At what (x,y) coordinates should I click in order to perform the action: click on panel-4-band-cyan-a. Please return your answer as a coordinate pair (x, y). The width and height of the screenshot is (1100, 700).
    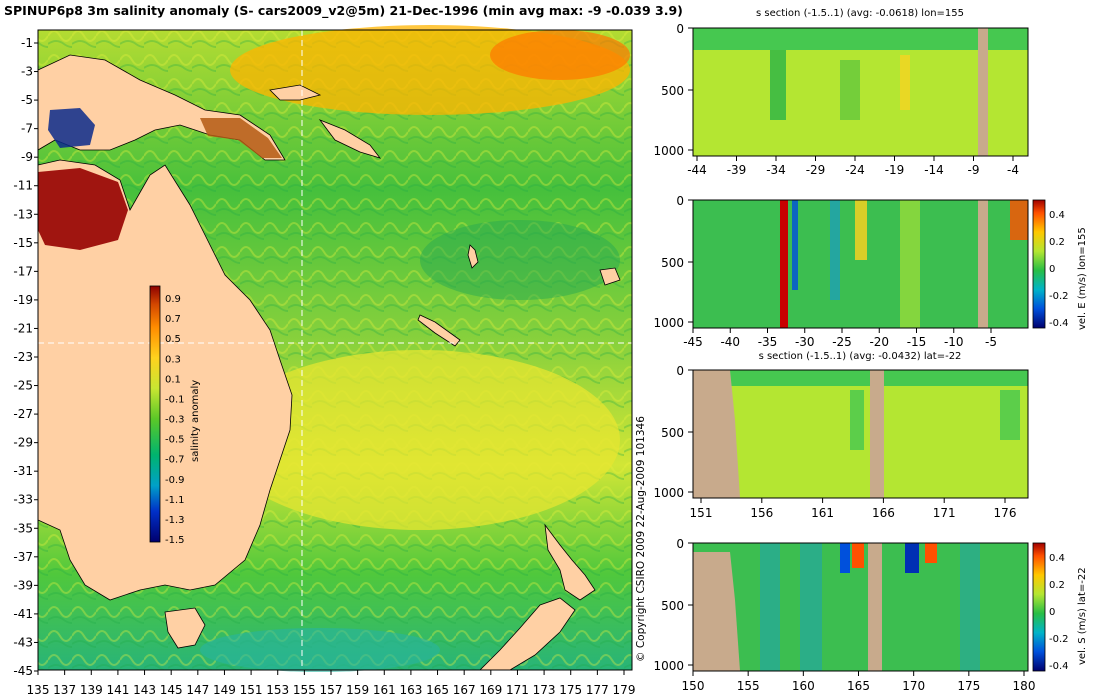
    Looking at the image, I should click on (770, 607).